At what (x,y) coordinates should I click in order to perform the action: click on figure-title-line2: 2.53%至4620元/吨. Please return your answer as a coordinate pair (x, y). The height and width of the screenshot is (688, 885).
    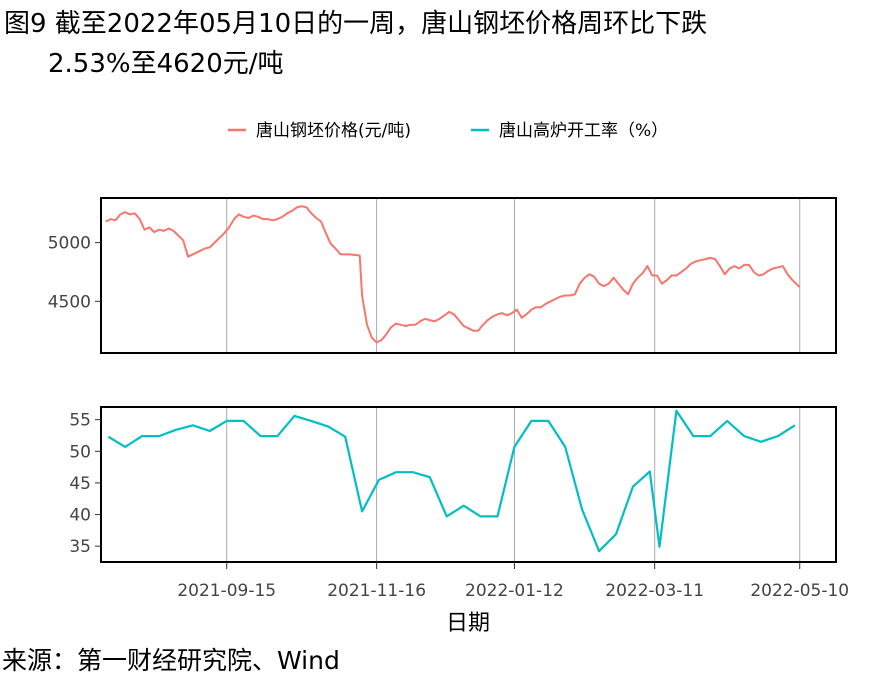
    Looking at the image, I should click on (166, 64).